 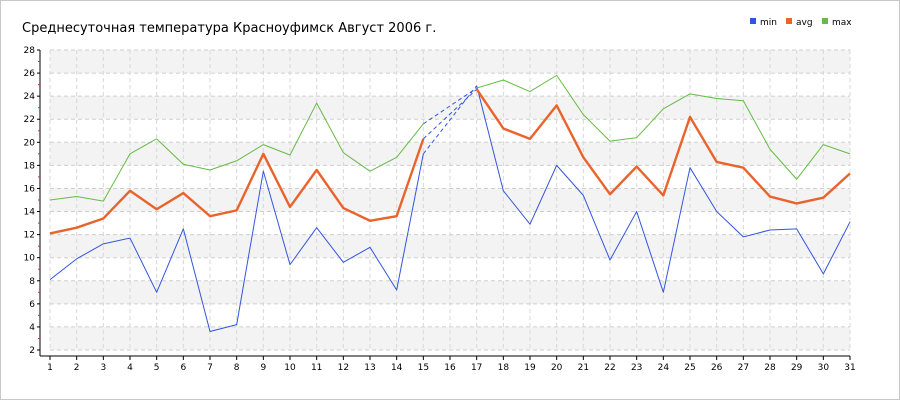 What do you see at coordinates (103, 368) in the screenshot?
I see `x-tick-label: 3` at bounding box center [103, 368].